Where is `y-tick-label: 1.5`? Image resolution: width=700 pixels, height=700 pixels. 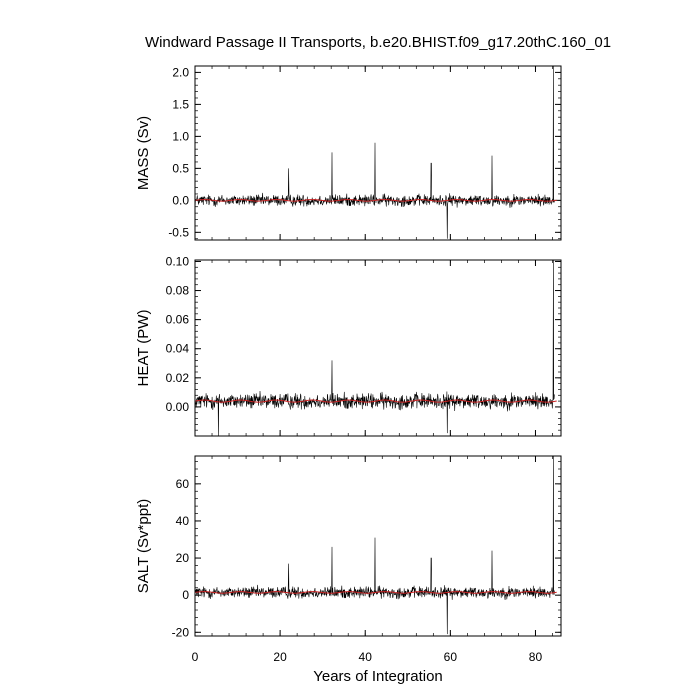 y-tick-label: 1.5 is located at coordinates (180, 104).